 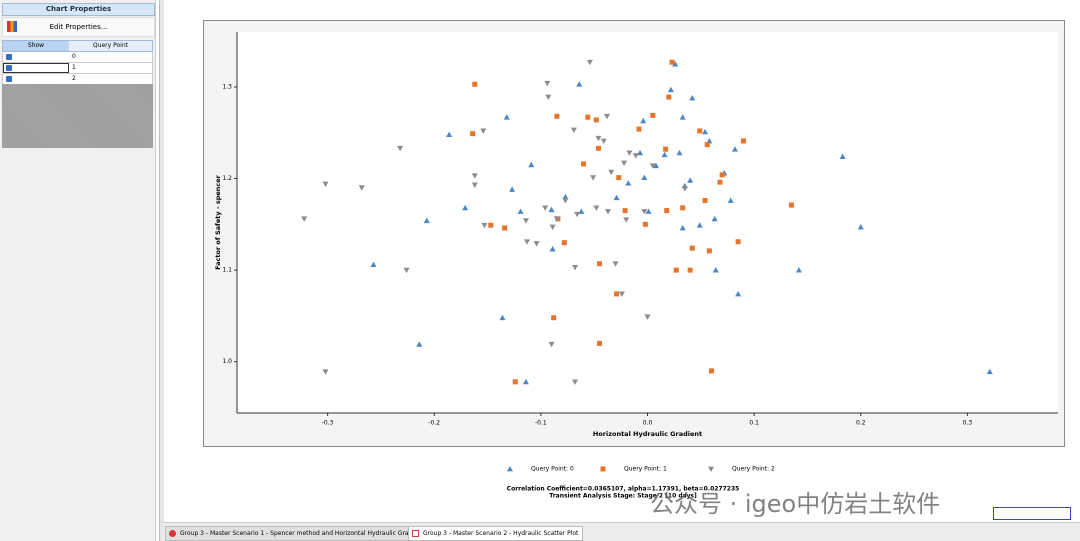 I want to click on panel-title: Chart Properties, so click(x=78, y=9).